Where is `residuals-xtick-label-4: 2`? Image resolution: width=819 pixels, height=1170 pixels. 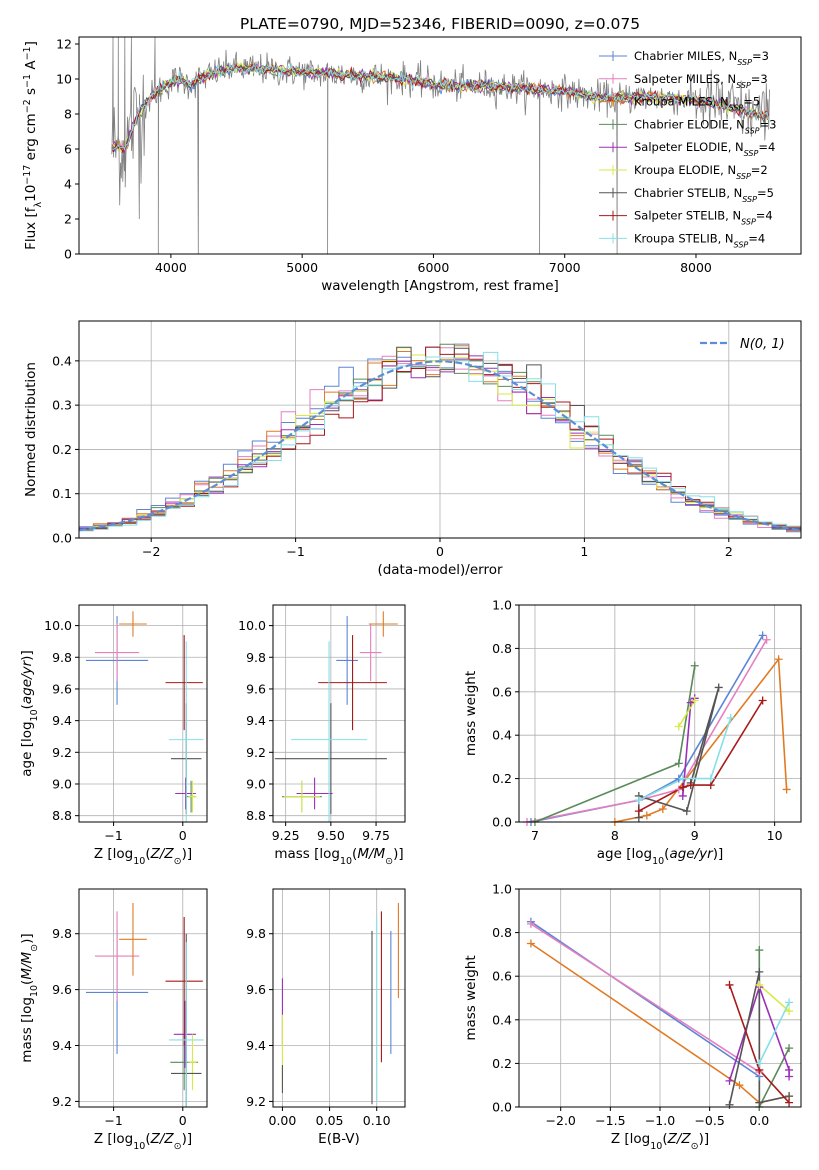 residuals-xtick-label-4: 2 is located at coordinates (729, 551).